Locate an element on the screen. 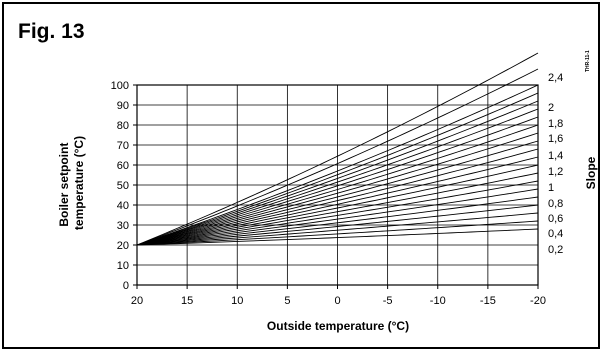  slope-label: 1,6 is located at coordinates (555, 139).